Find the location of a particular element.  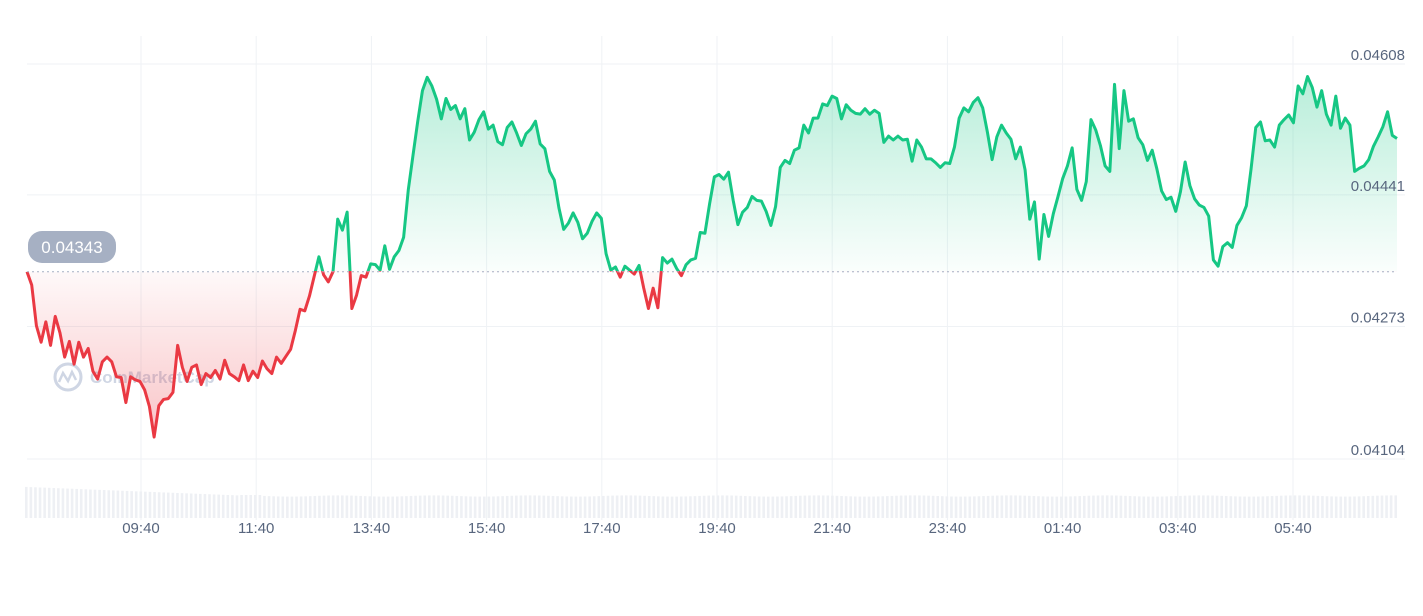

x-tick-label: 11:40 is located at coordinates (256, 528).